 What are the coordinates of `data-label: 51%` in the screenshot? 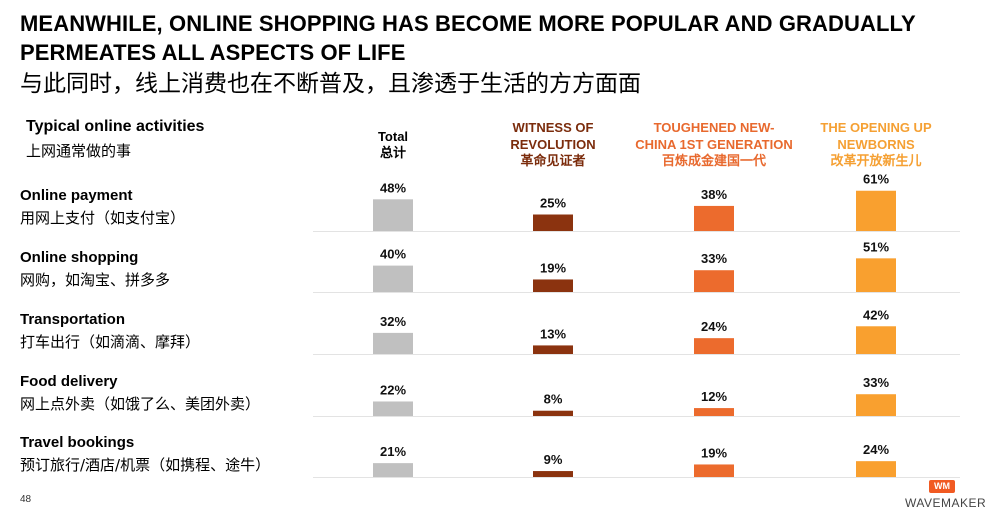 It's located at (876, 246).